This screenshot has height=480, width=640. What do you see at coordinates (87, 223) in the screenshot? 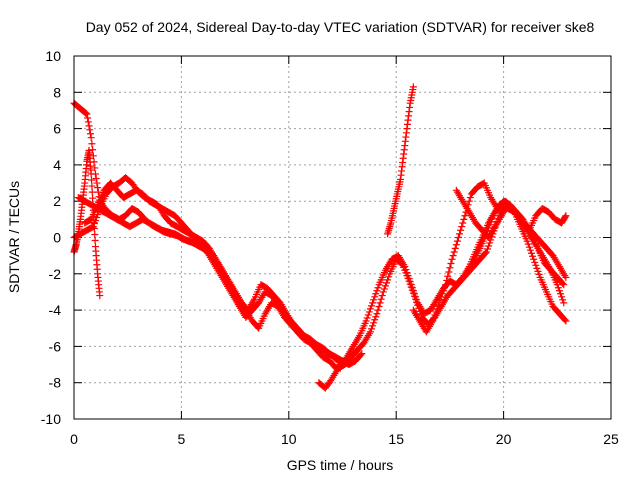
I see `series-sat-b` at bounding box center [87, 223].